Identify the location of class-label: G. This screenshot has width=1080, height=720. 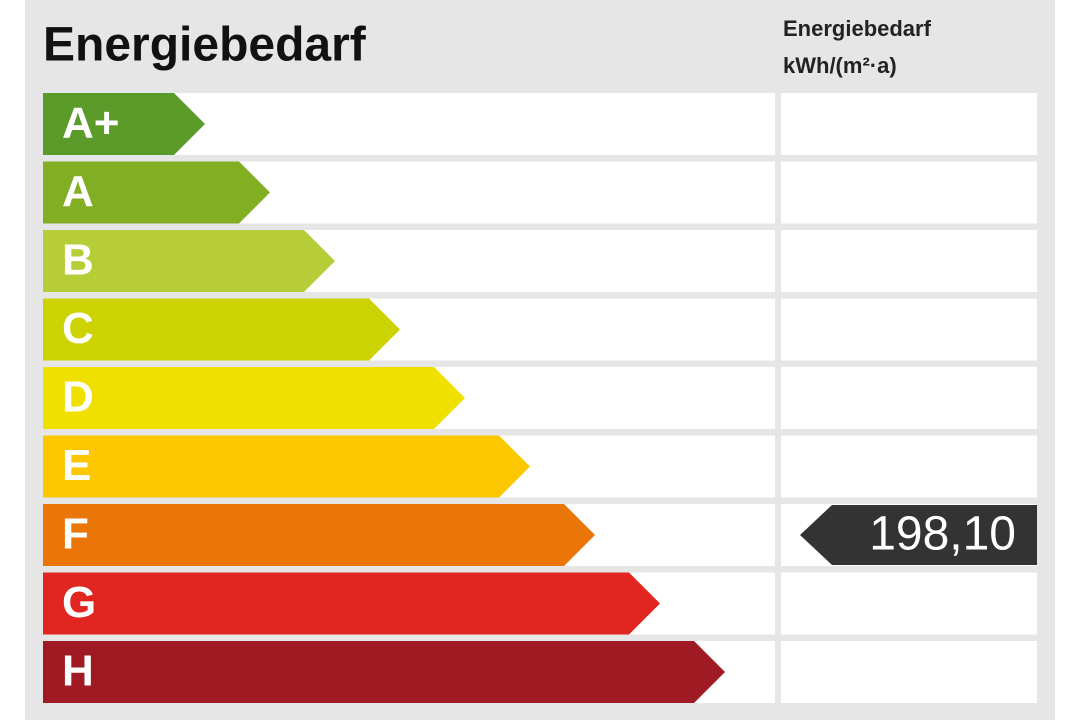
(79, 602).